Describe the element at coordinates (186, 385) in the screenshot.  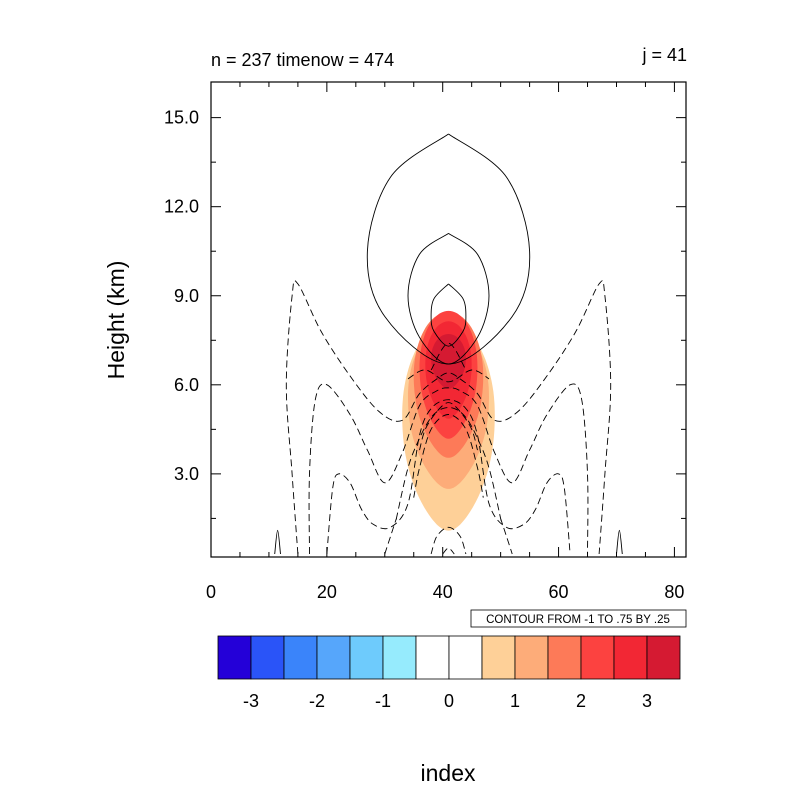
I see `y-tick-label: 6.0` at that location.